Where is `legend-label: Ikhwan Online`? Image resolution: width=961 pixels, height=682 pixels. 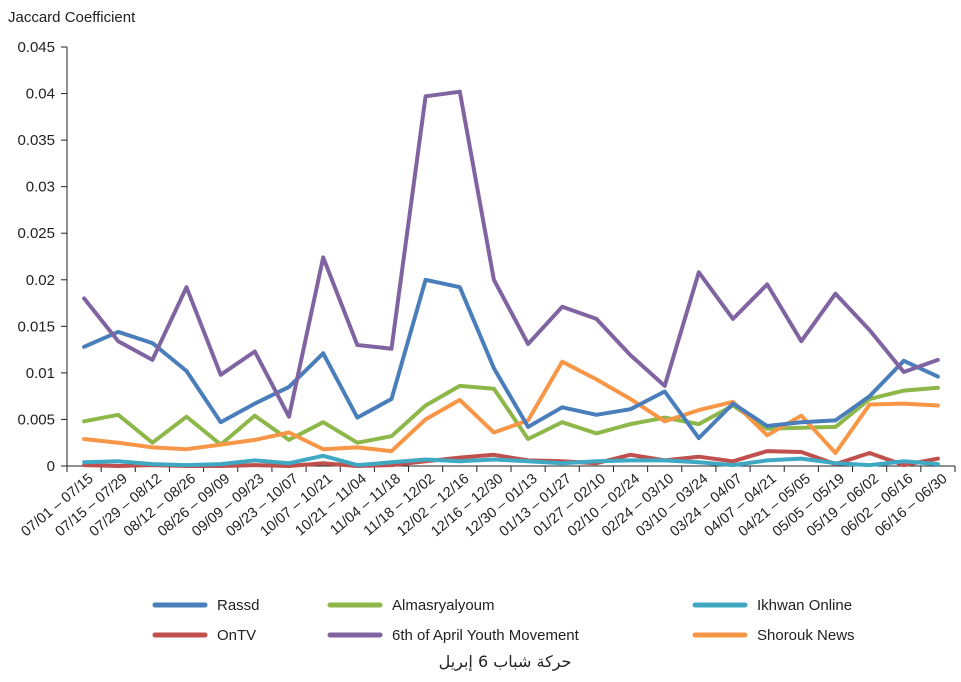
legend-label: Ikhwan Online is located at coordinates (804, 605).